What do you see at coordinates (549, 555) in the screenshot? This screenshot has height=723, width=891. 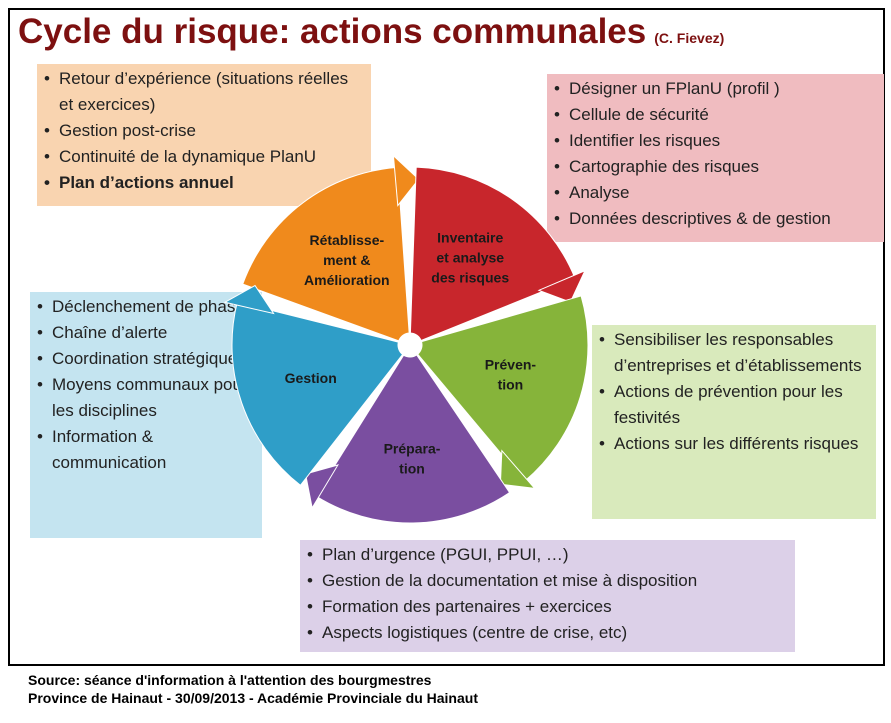 I see `bullet-item: Plan d’urgence (PGUI, PPUI, …)` at bounding box center [549, 555].